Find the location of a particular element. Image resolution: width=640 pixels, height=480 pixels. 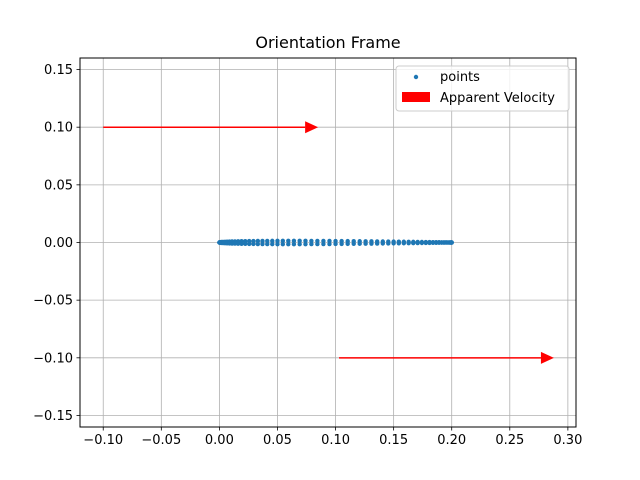

x-tick-label: 0.20 is located at coordinates (451, 440).